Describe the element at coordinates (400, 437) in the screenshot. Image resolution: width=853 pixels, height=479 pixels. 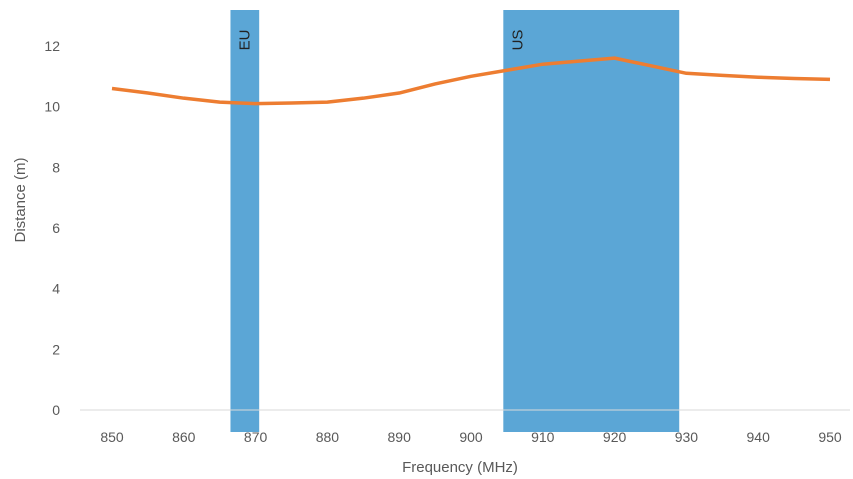
I see `x-tick-label: 890` at that location.